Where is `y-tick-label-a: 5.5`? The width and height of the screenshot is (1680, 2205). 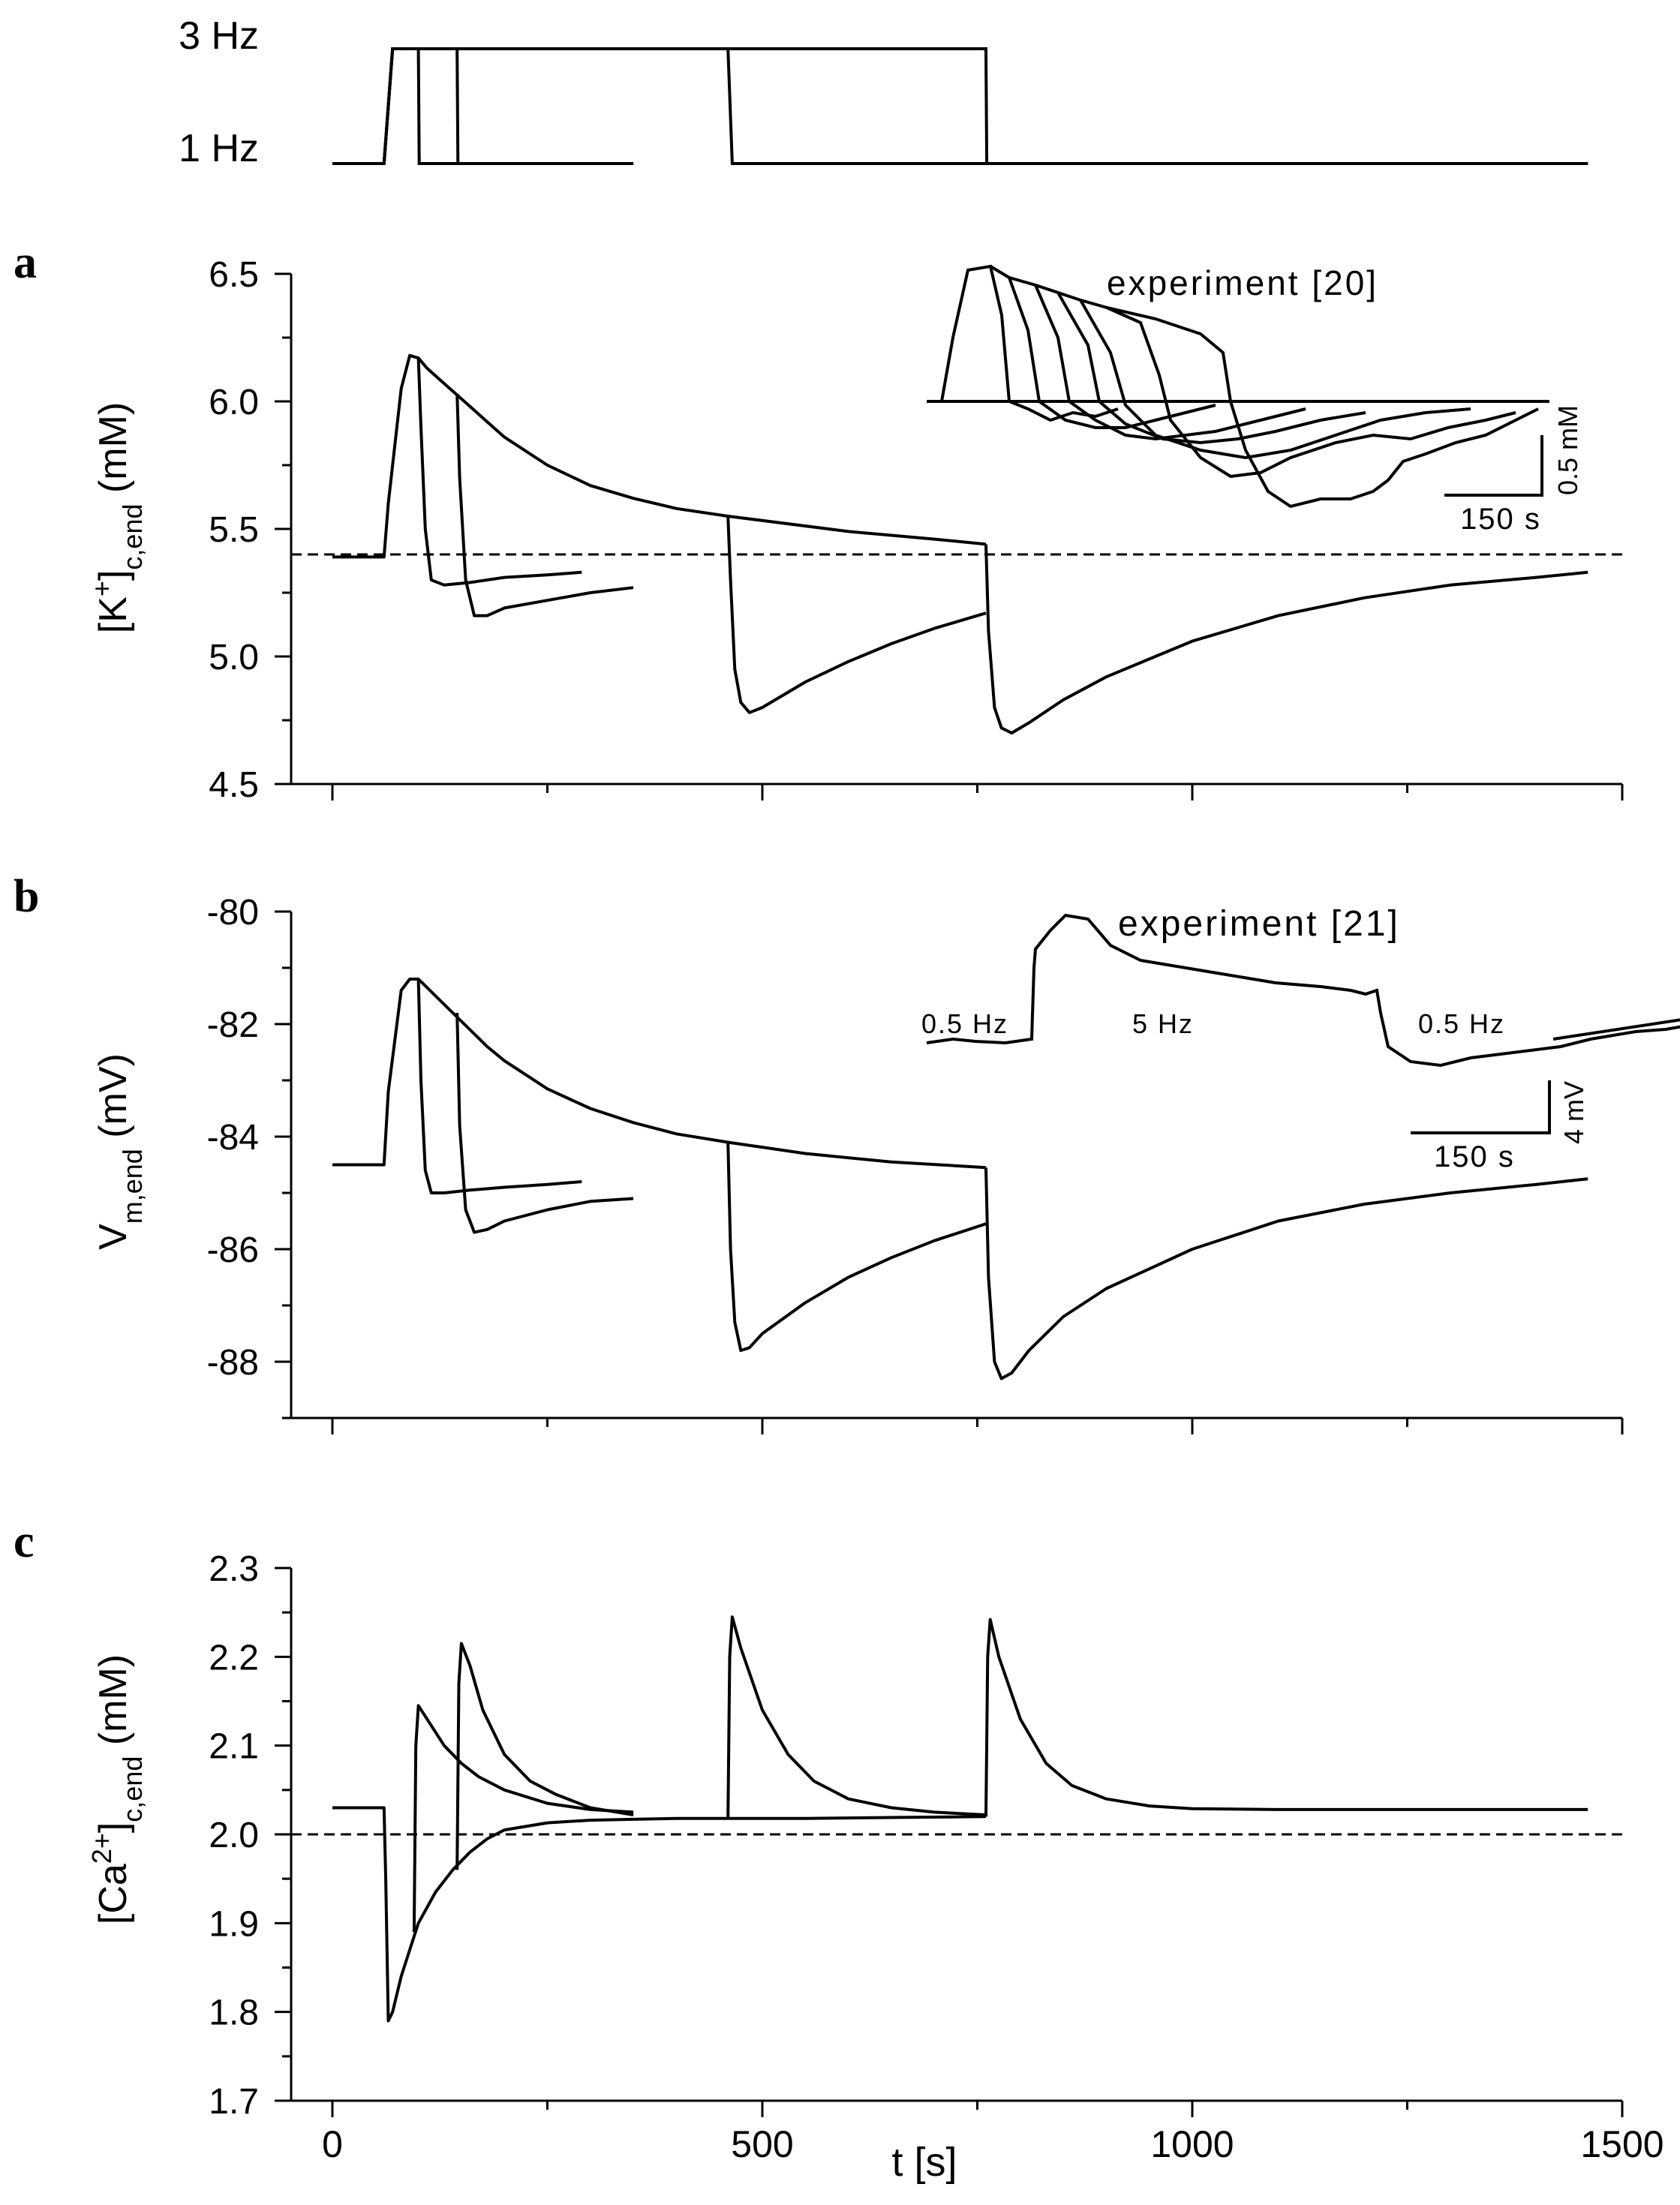 y-tick-label-a: 5.5 is located at coordinates (234, 530).